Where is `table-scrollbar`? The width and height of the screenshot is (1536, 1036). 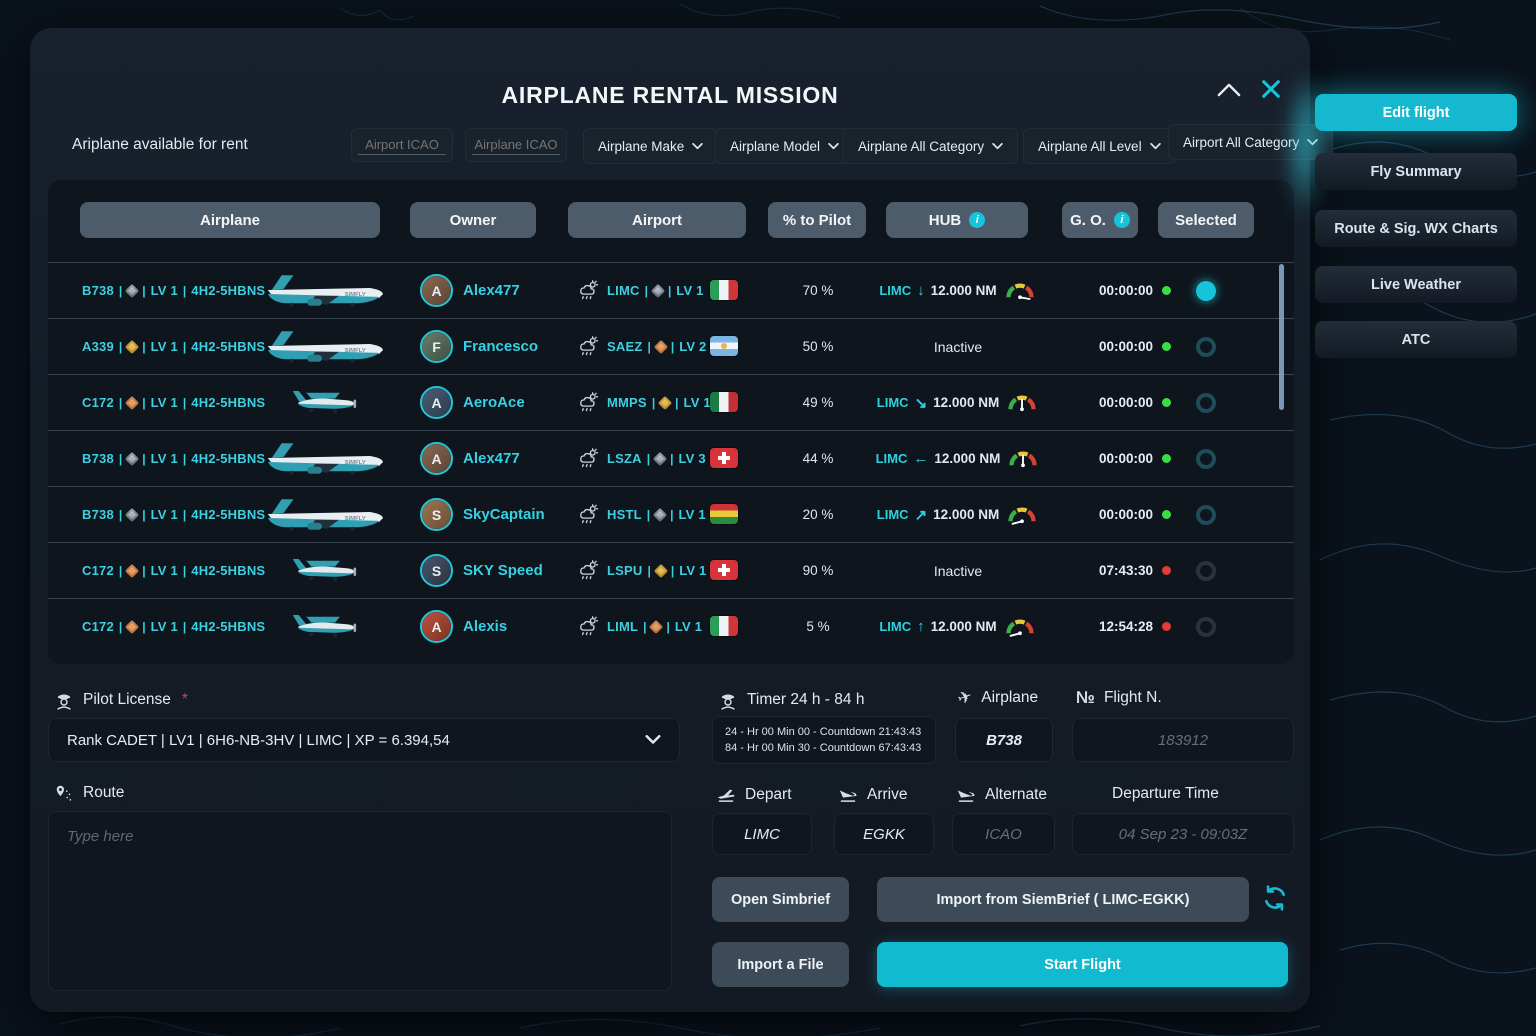
table-scrollbar is located at coordinates (1281, 337).